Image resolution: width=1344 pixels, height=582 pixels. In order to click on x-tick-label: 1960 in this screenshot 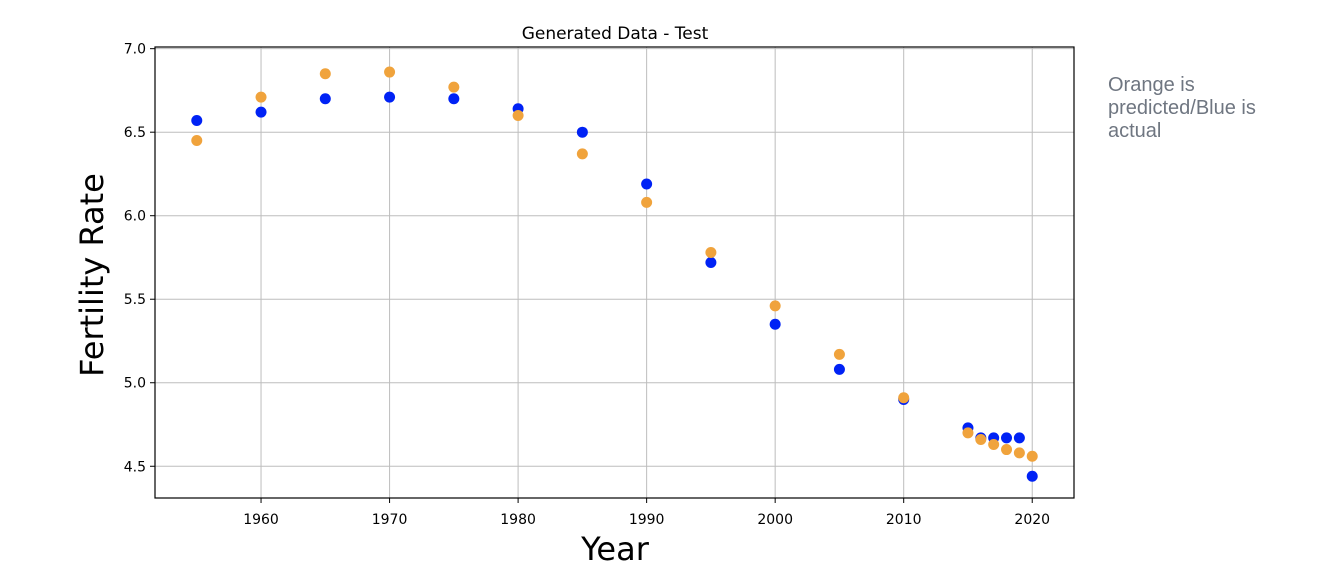, I will do `click(261, 520)`.